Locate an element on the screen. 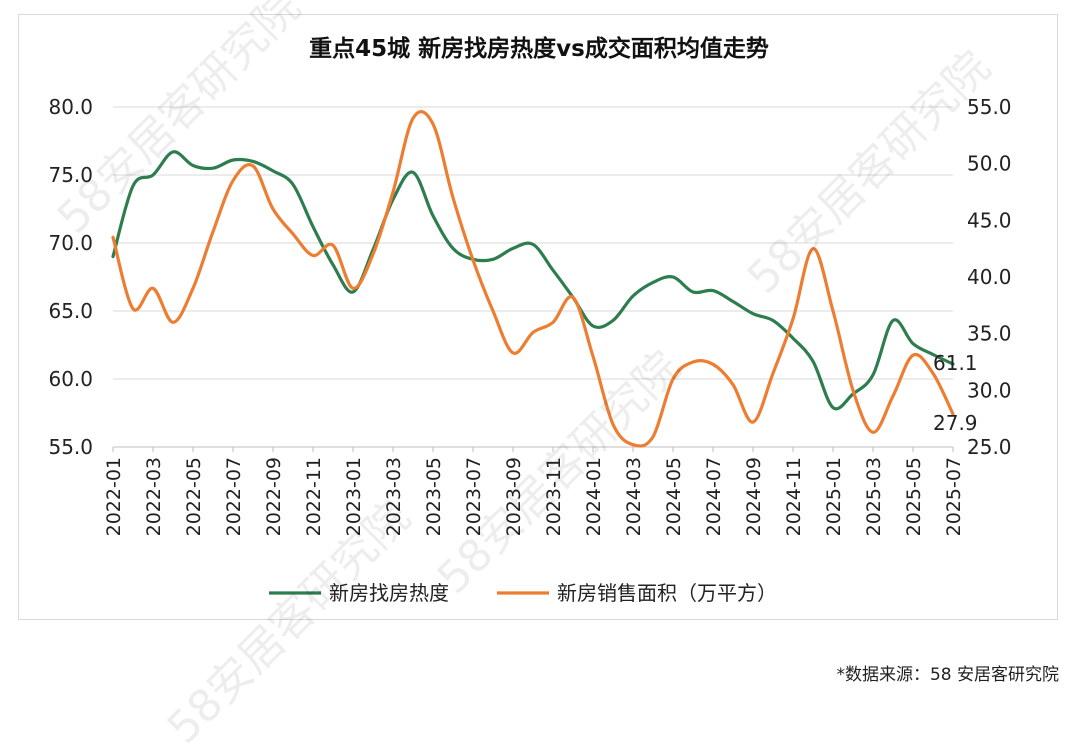  x-tick-label: 2025-01 is located at coordinates (834, 496).